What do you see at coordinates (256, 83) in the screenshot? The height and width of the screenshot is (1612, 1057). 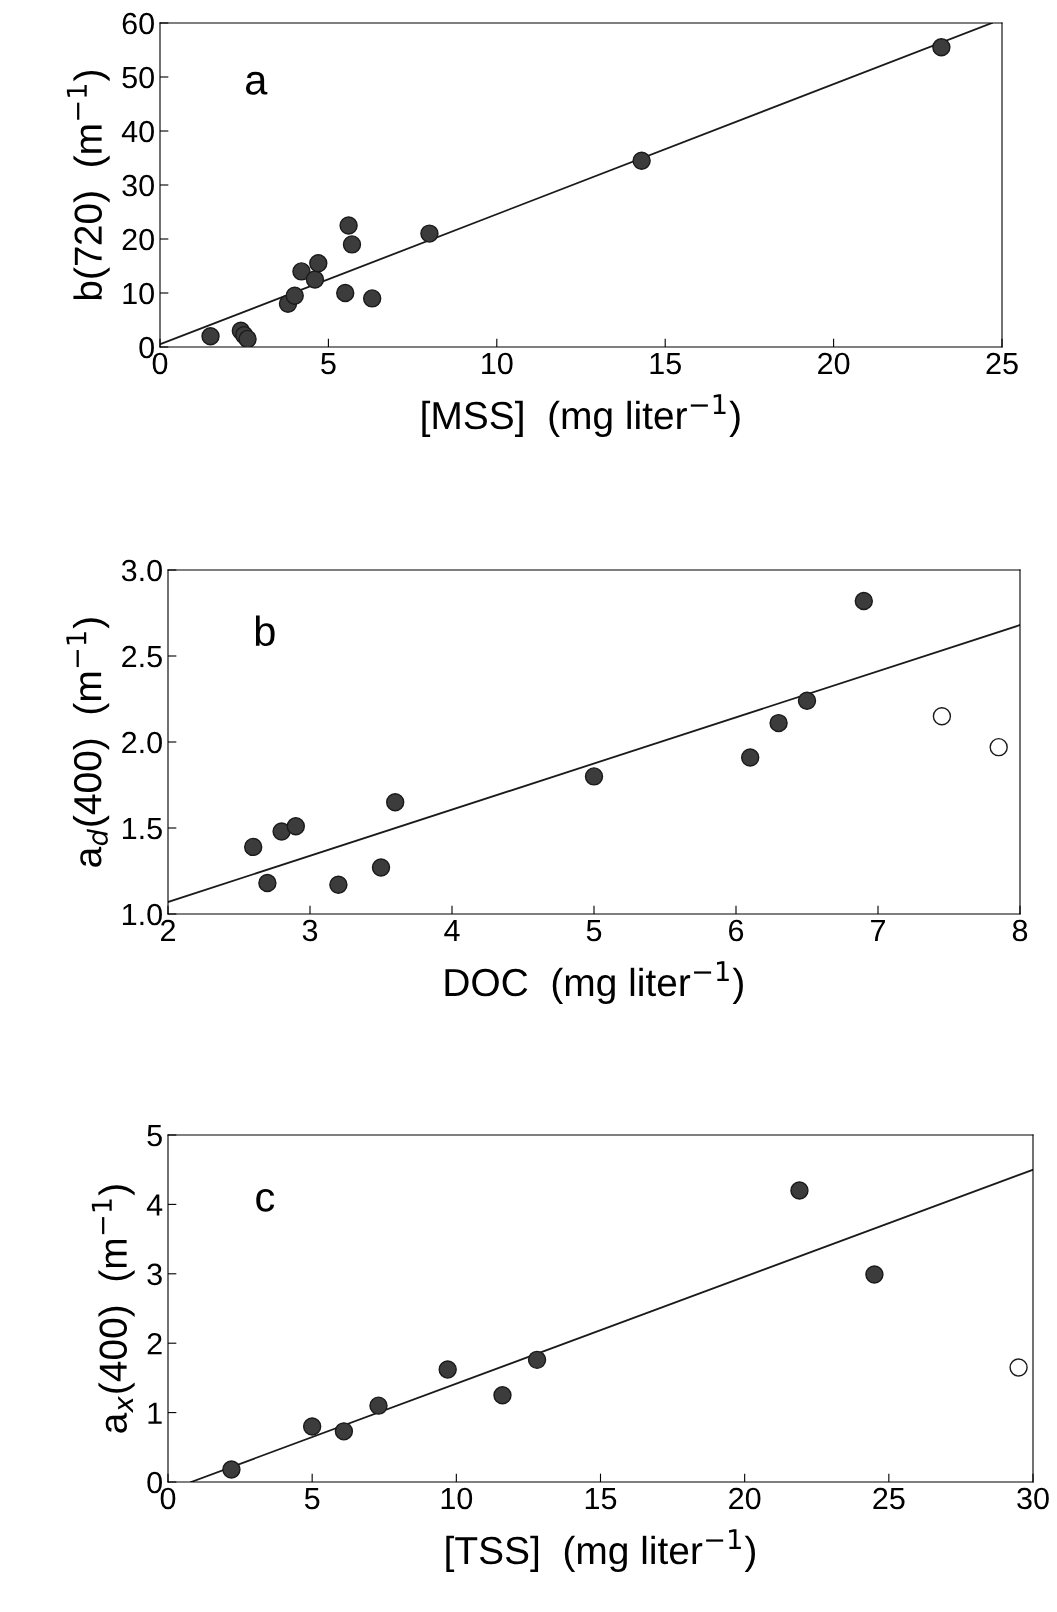 I see `annotation: a` at bounding box center [256, 83].